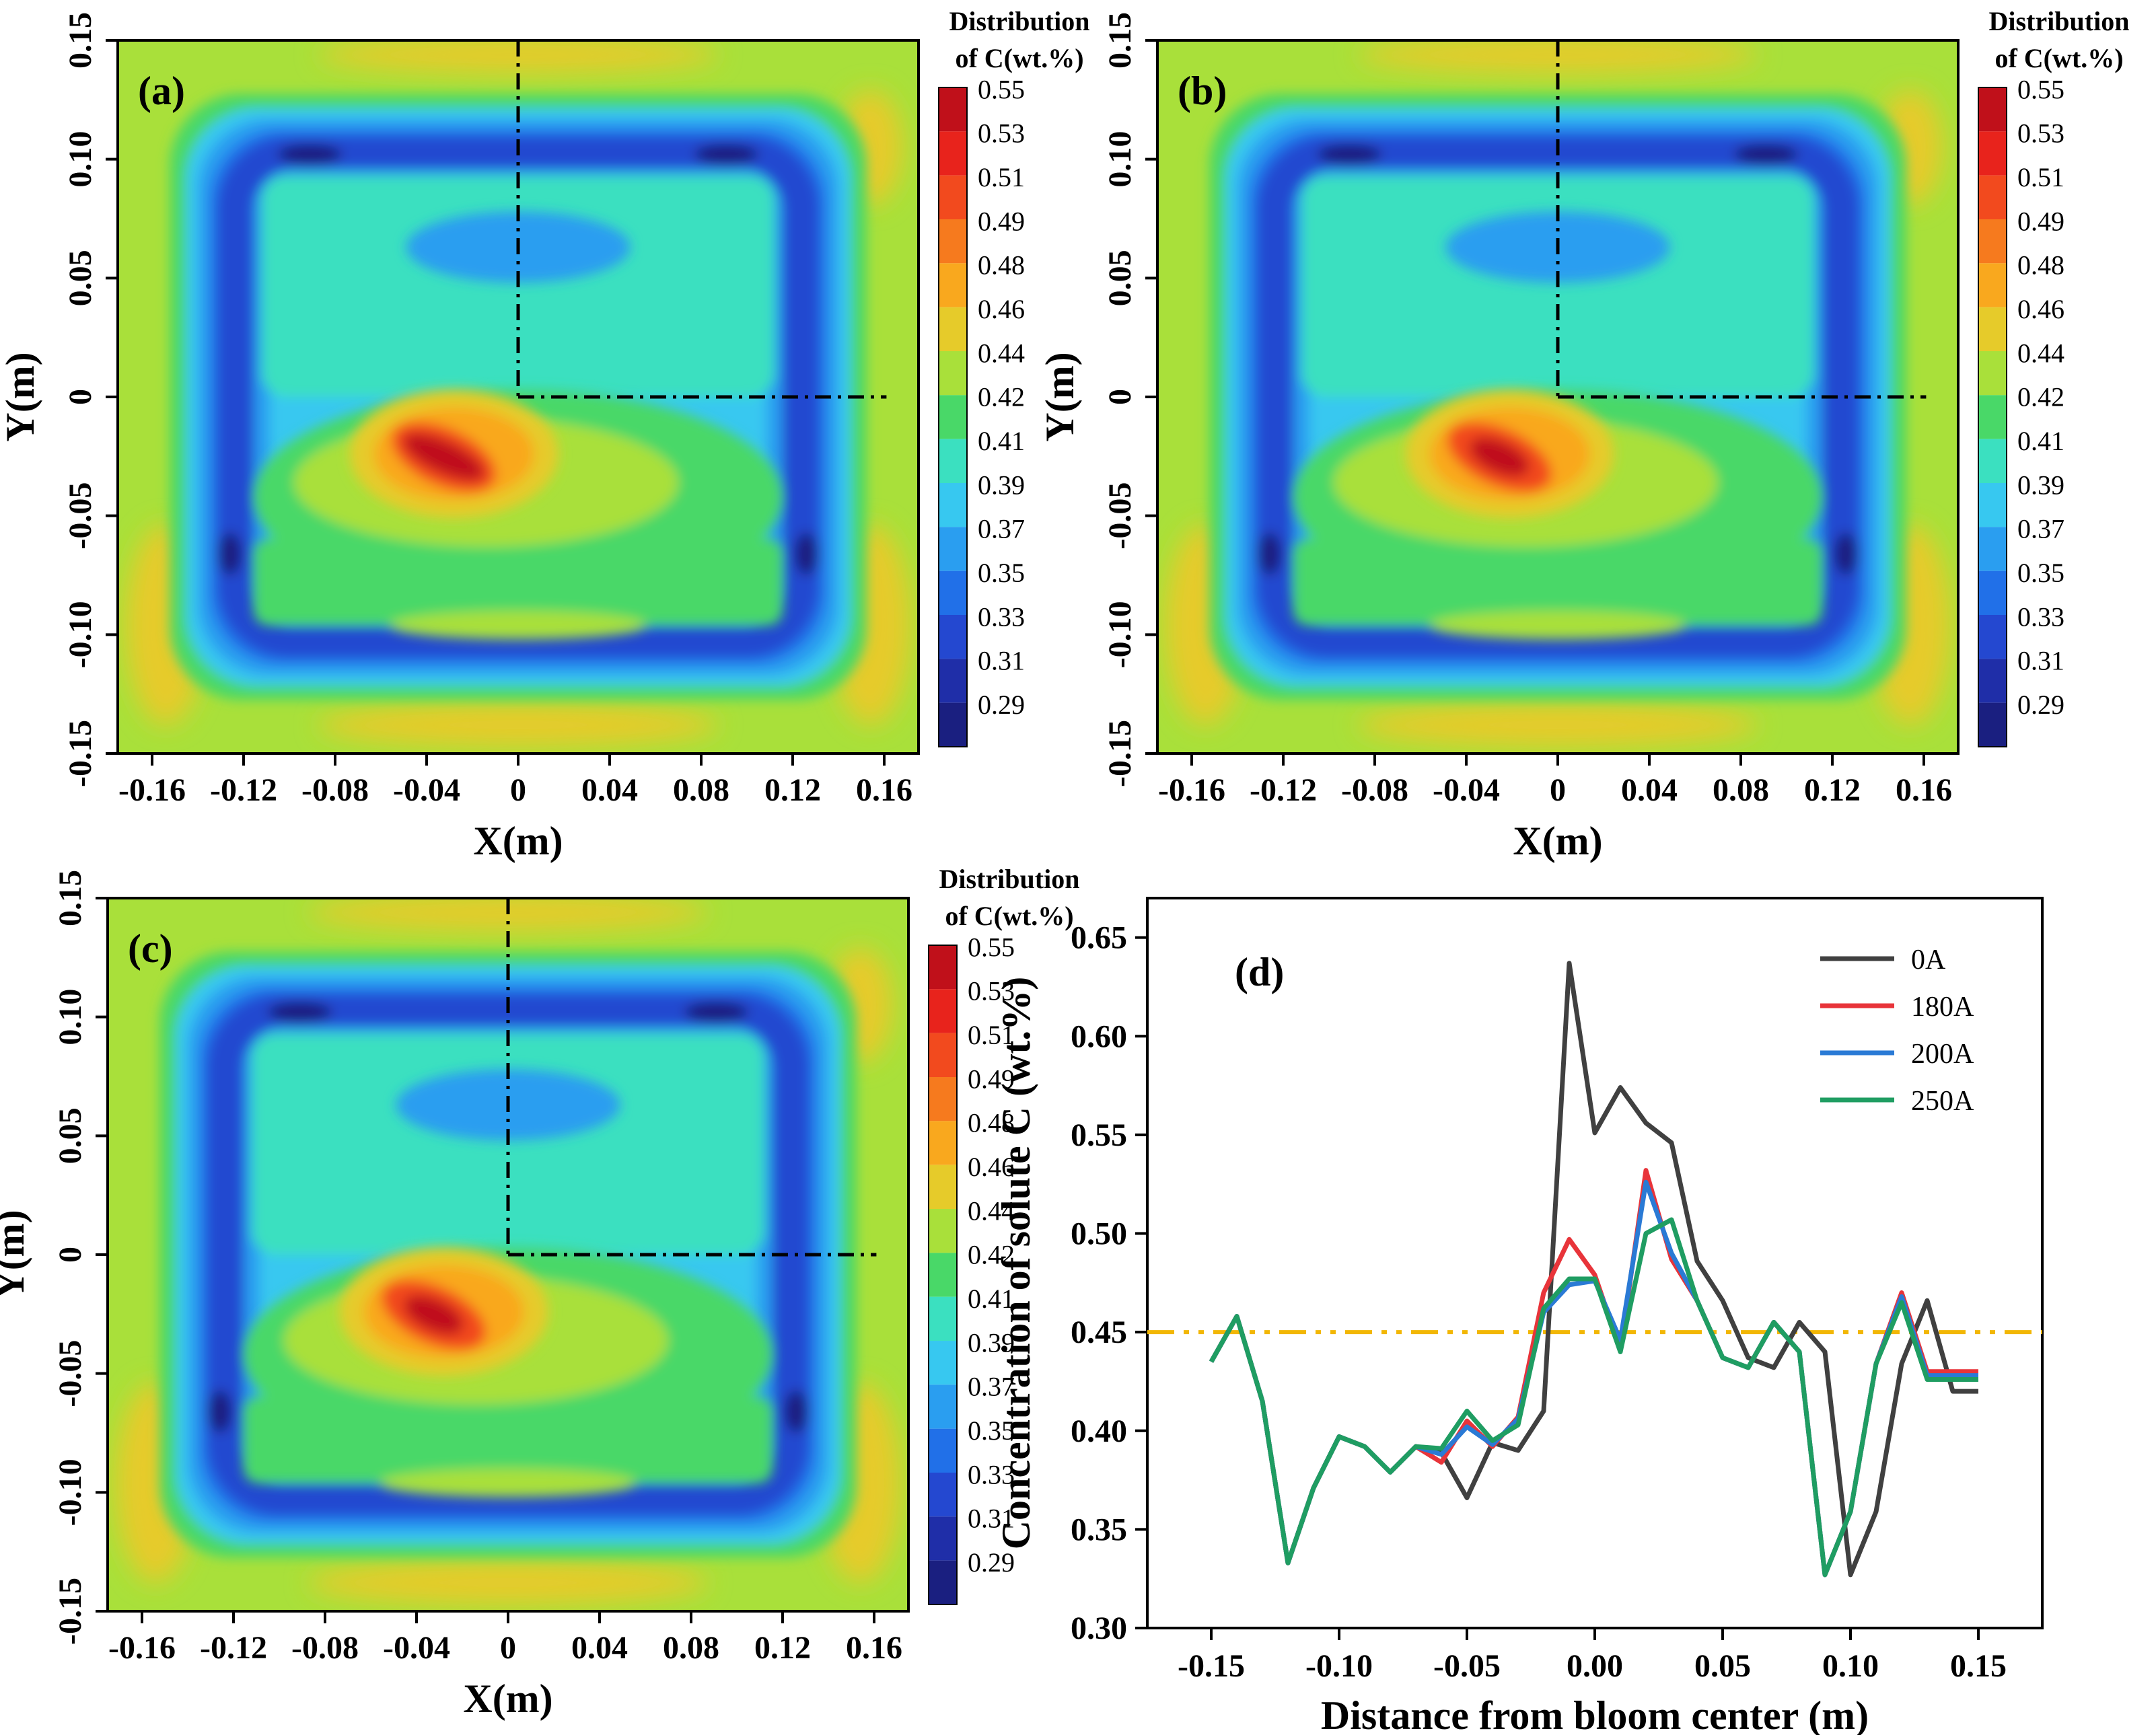 The image size is (2156, 1735). Describe the element at coordinates (1942, 1102) in the screenshot. I see `legend-label: 250A` at that location.